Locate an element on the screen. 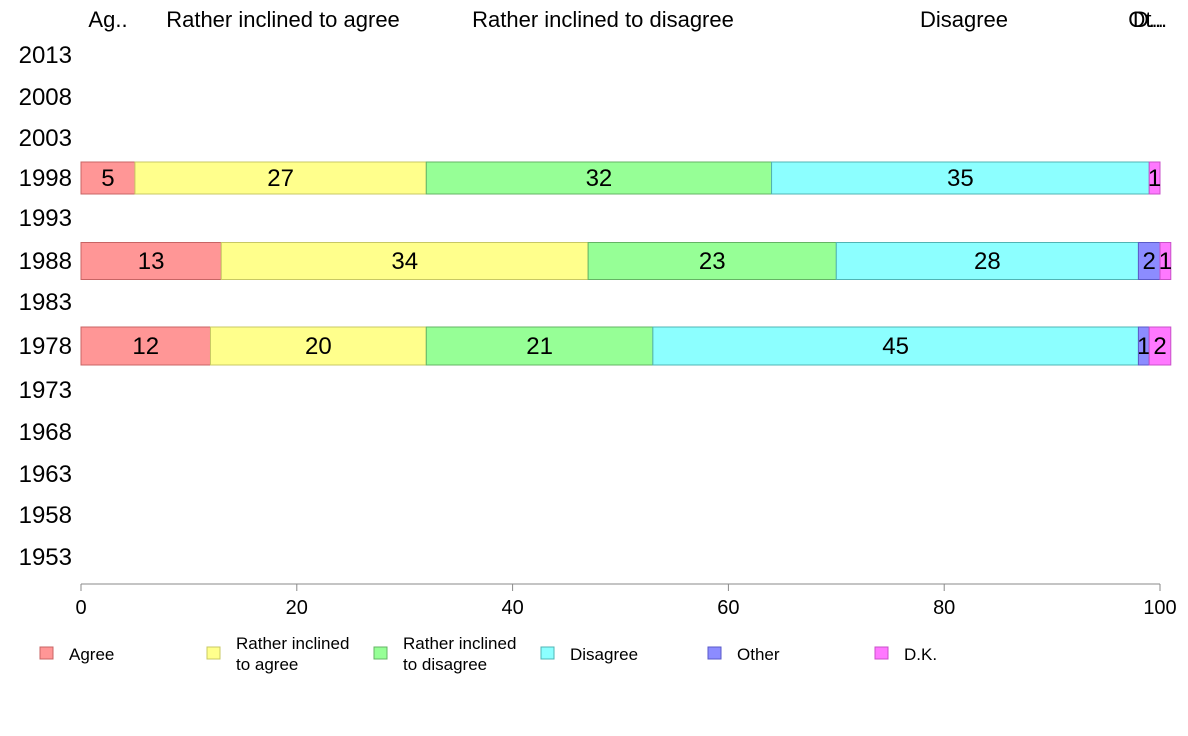 The height and width of the screenshot is (736, 1188). legend-label: Agree is located at coordinates (91, 654).